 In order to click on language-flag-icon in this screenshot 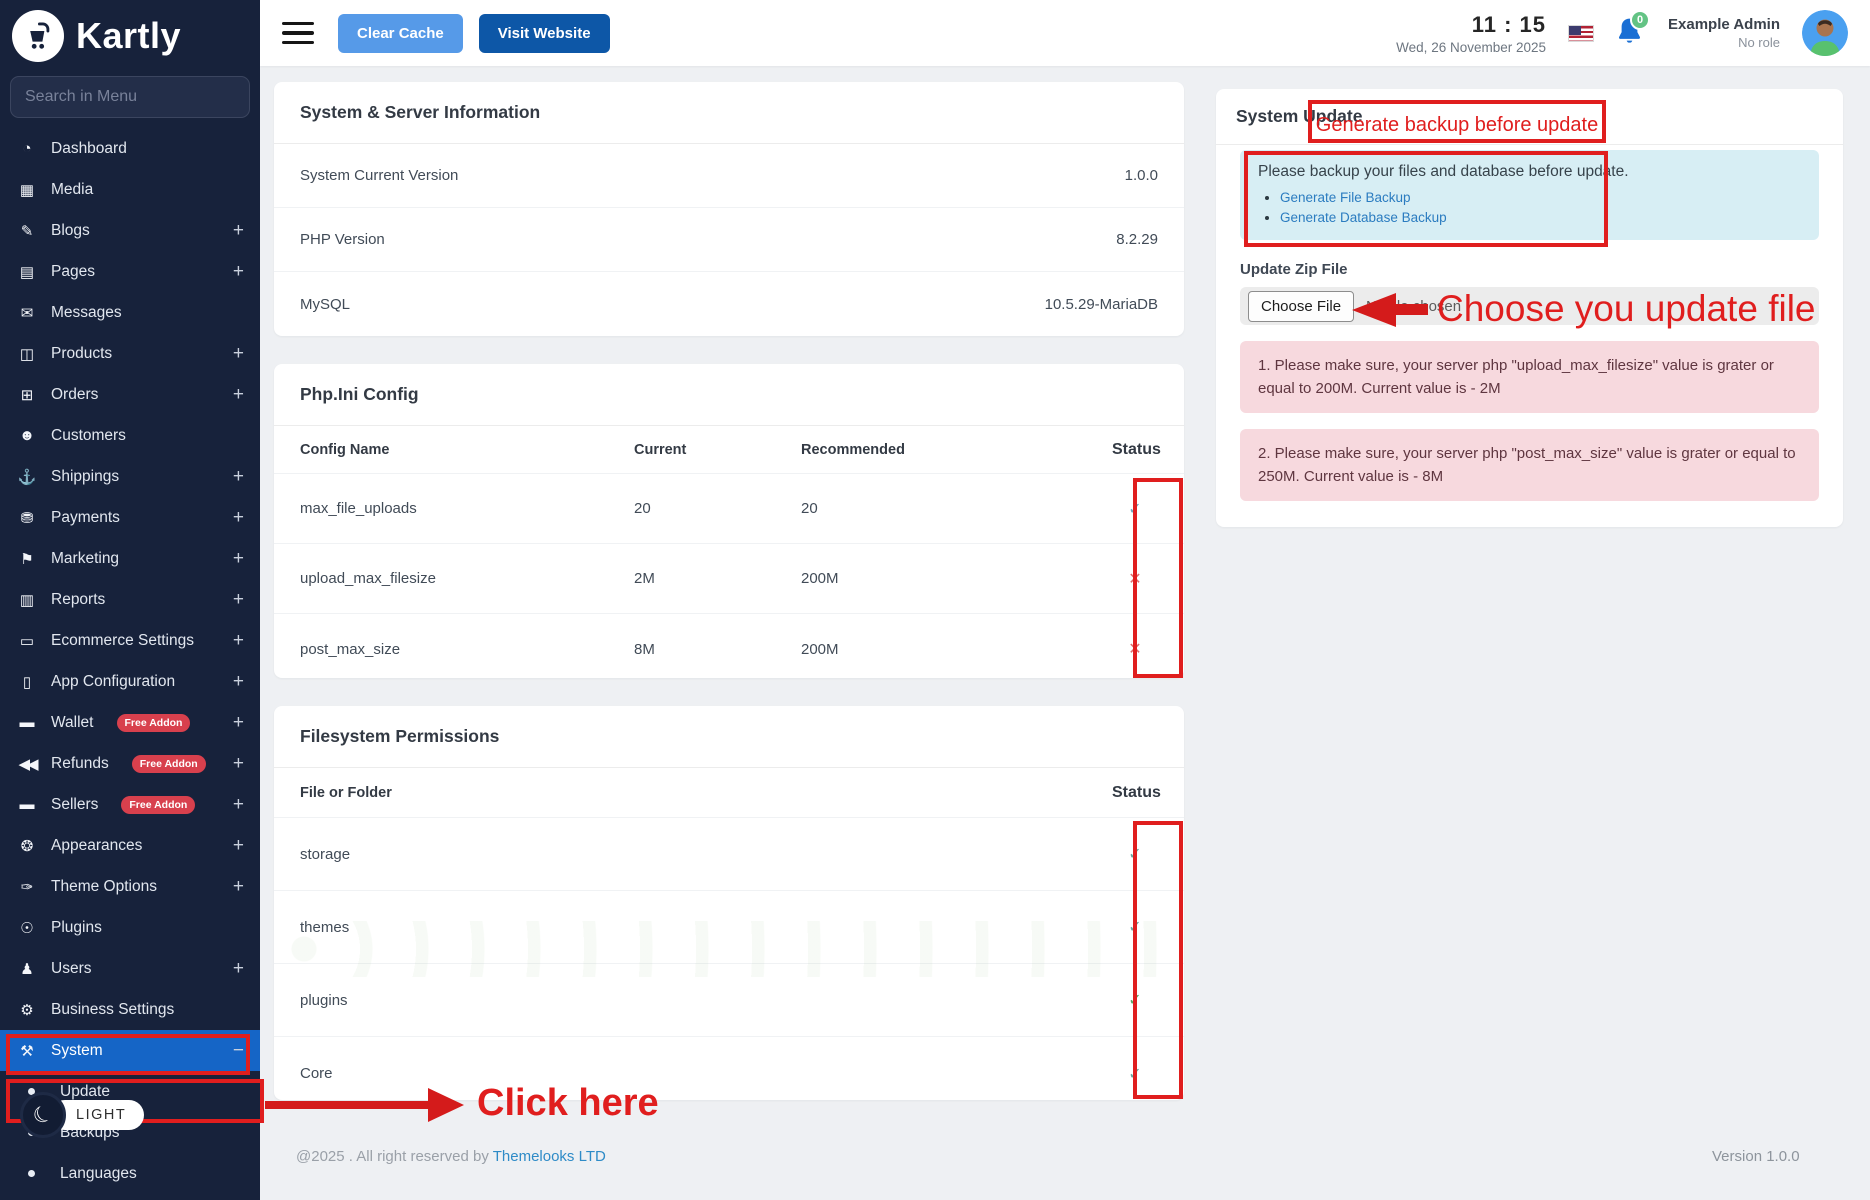, I will do `click(1581, 33)`.